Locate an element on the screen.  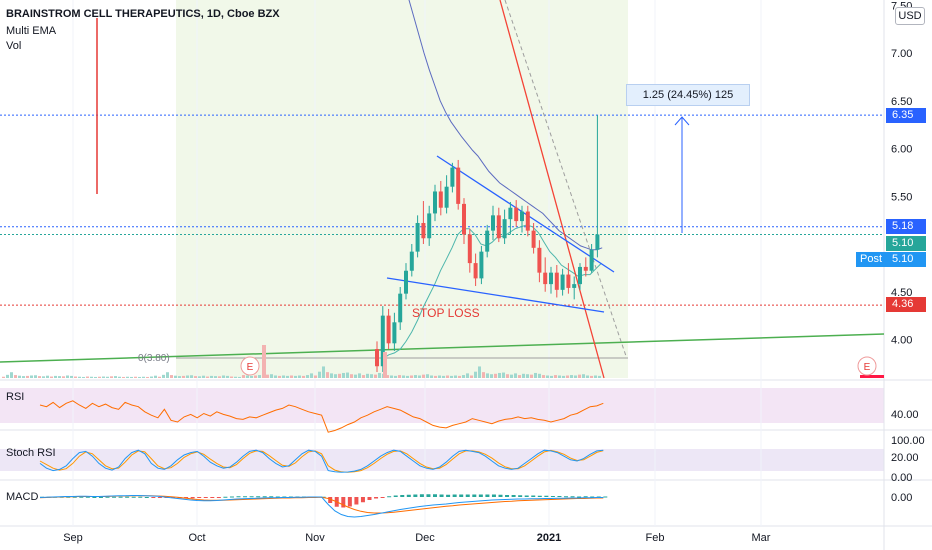
stoch-pane-label: Stoch RSI is located at coordinates (31, 453).